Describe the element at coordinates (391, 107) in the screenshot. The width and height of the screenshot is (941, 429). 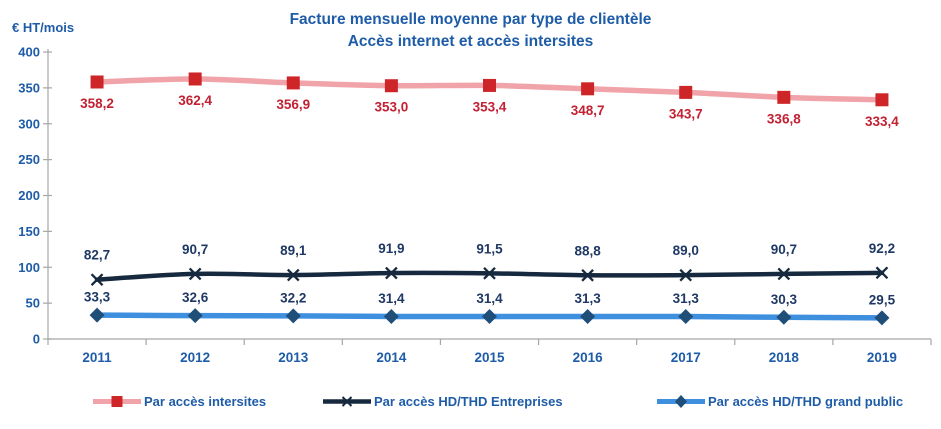
I see `svg-text: 353,0` at that location.